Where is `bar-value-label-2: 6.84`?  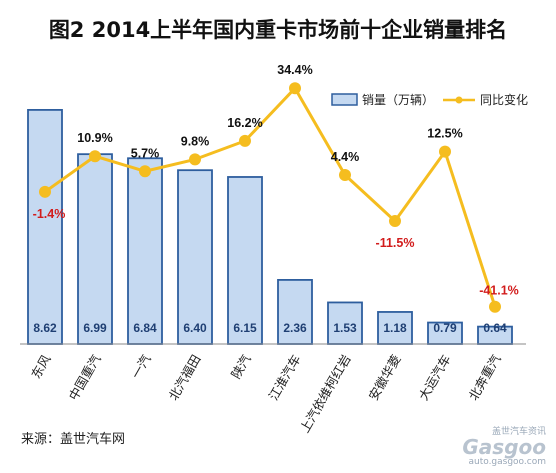
bar-value-label-2: 6.84 is located at coordinates (145, 328).